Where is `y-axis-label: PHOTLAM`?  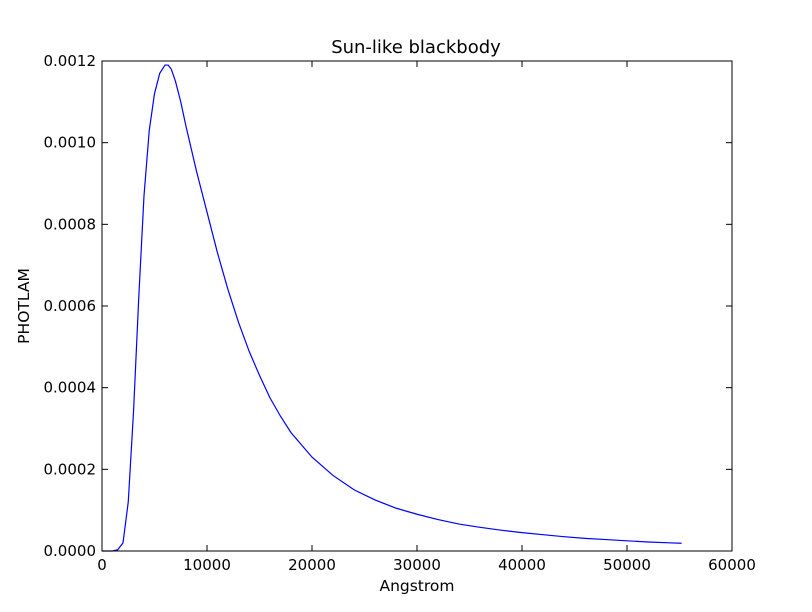
y-axis-label: PHOTLAM is located at coordinates (24, 306).